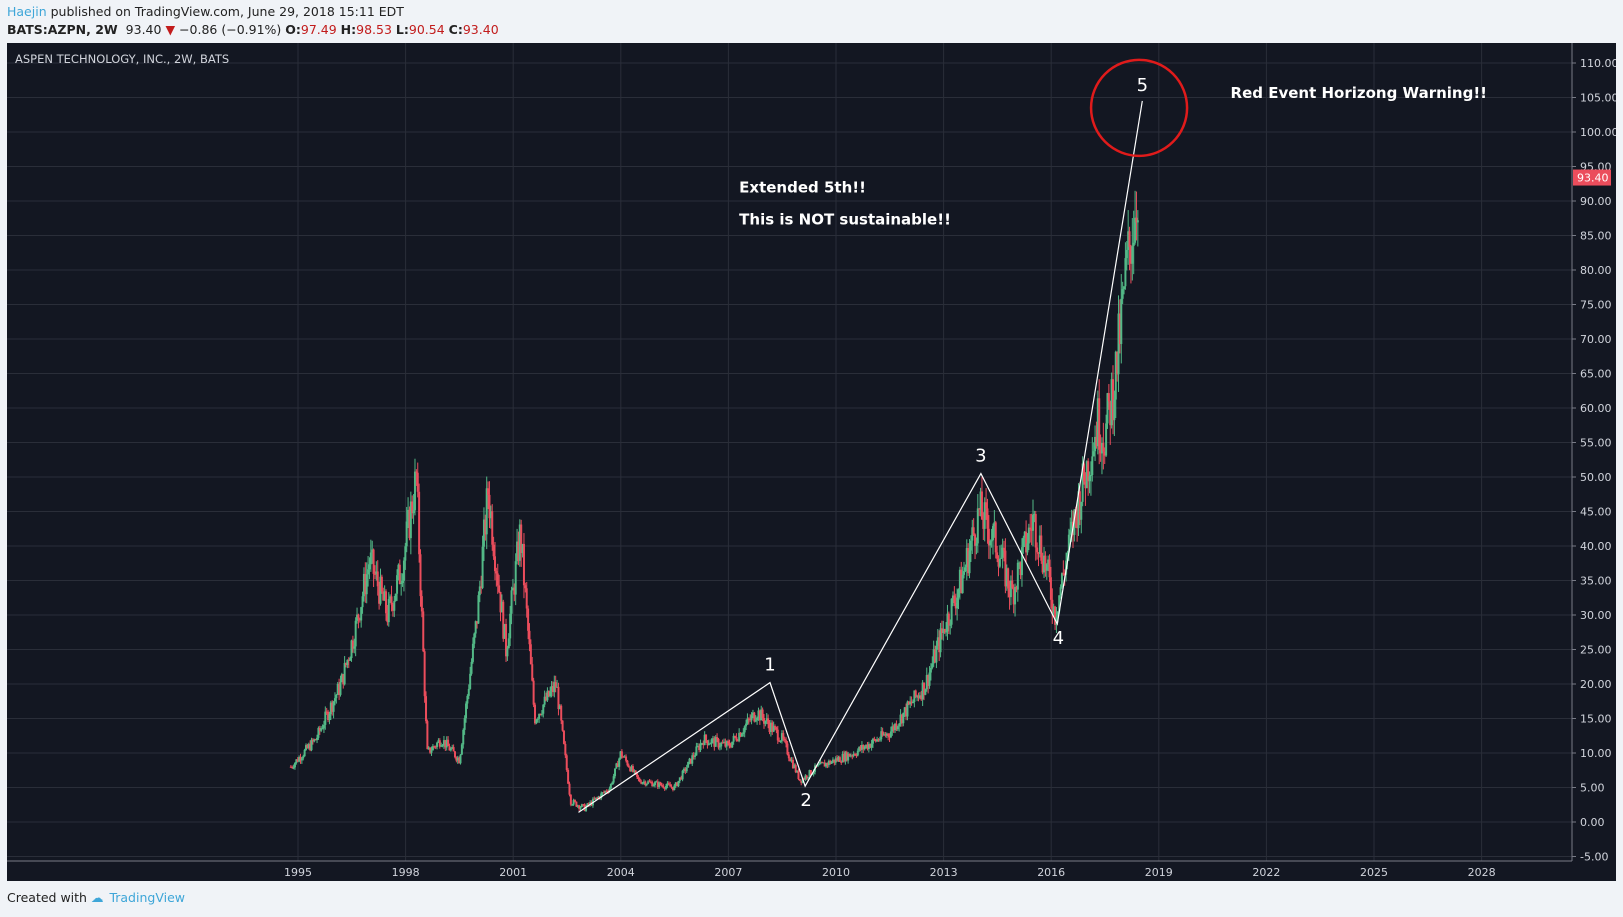 Image resolution: width=1623 pixels, height=917 pixels. I want to click on y-tick-label: 75.00, so click(1596, 305).